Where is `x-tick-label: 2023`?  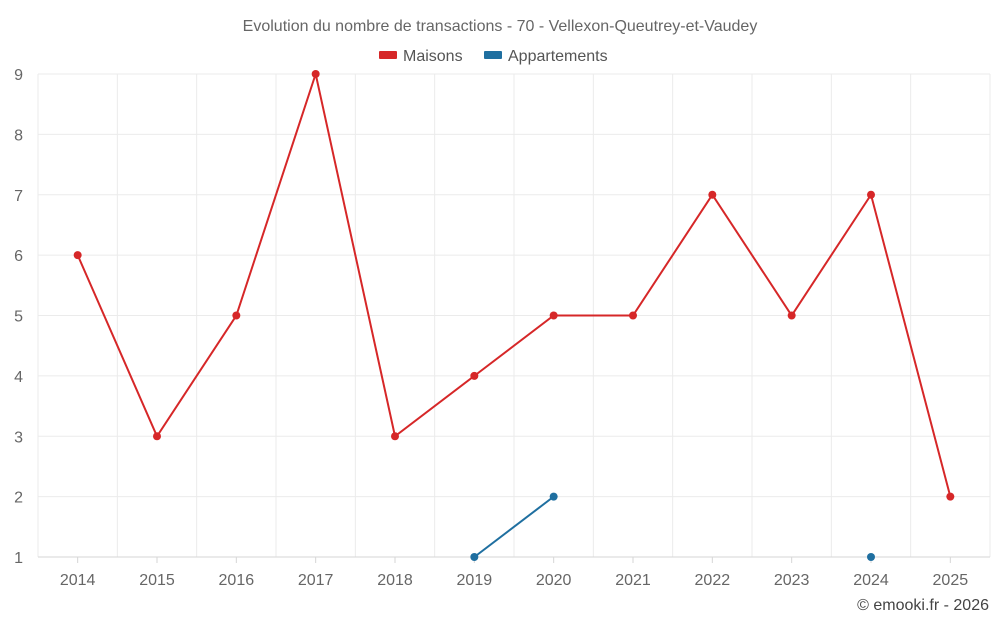 x-tick-label: 2023 is located at coordinates (792, 580).